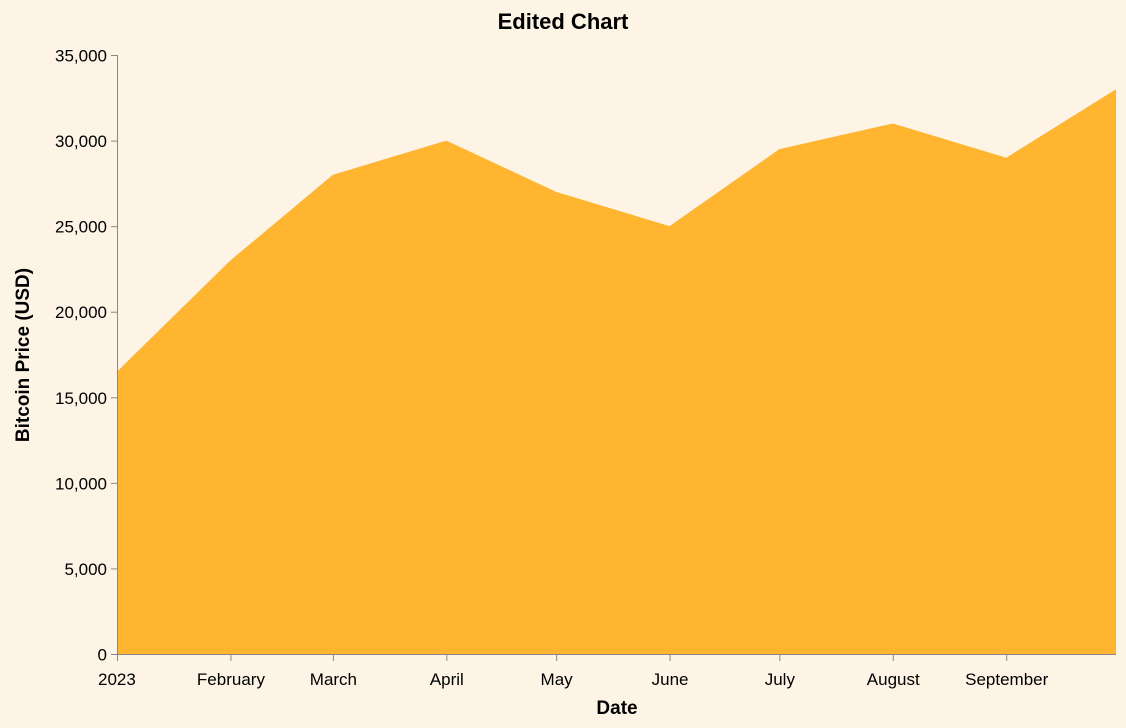 This screenshot has height=728, width=1126. What do you see at coordinates (616, 708) in the screenshot?
I see `x-axis-title: Date` at bounding box center [616, 708].